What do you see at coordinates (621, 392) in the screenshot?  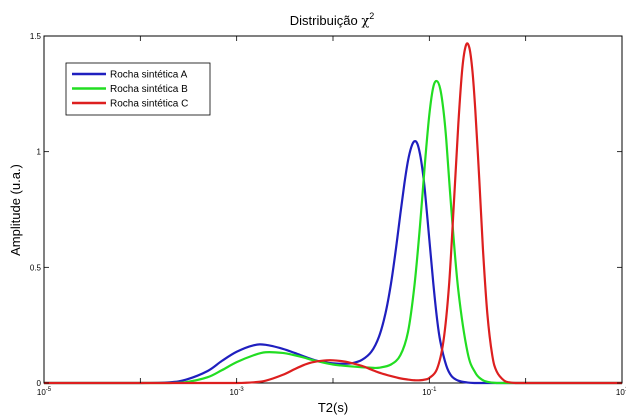 I see `x-tick-label: 10¹` at bounding box center [621, 392].